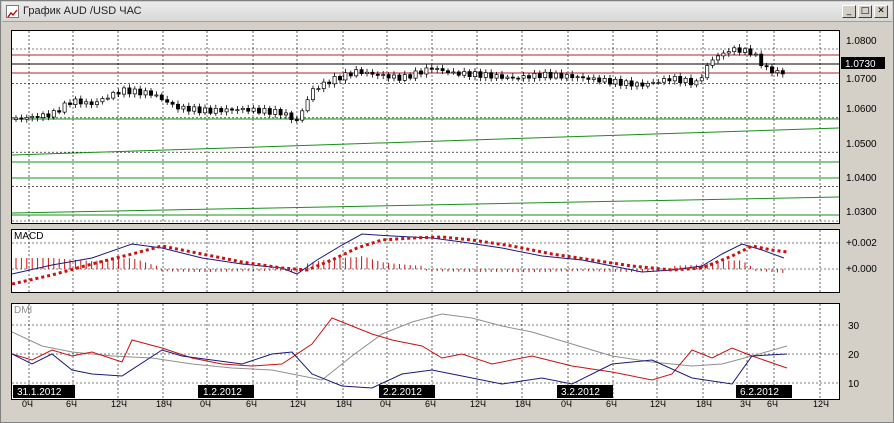 The width and height of the screenshot is (894, 423). What do you see at coordinates (865, 11) in the screenshot?
I see `maximize-button: □` at bounding box center [865, 11].